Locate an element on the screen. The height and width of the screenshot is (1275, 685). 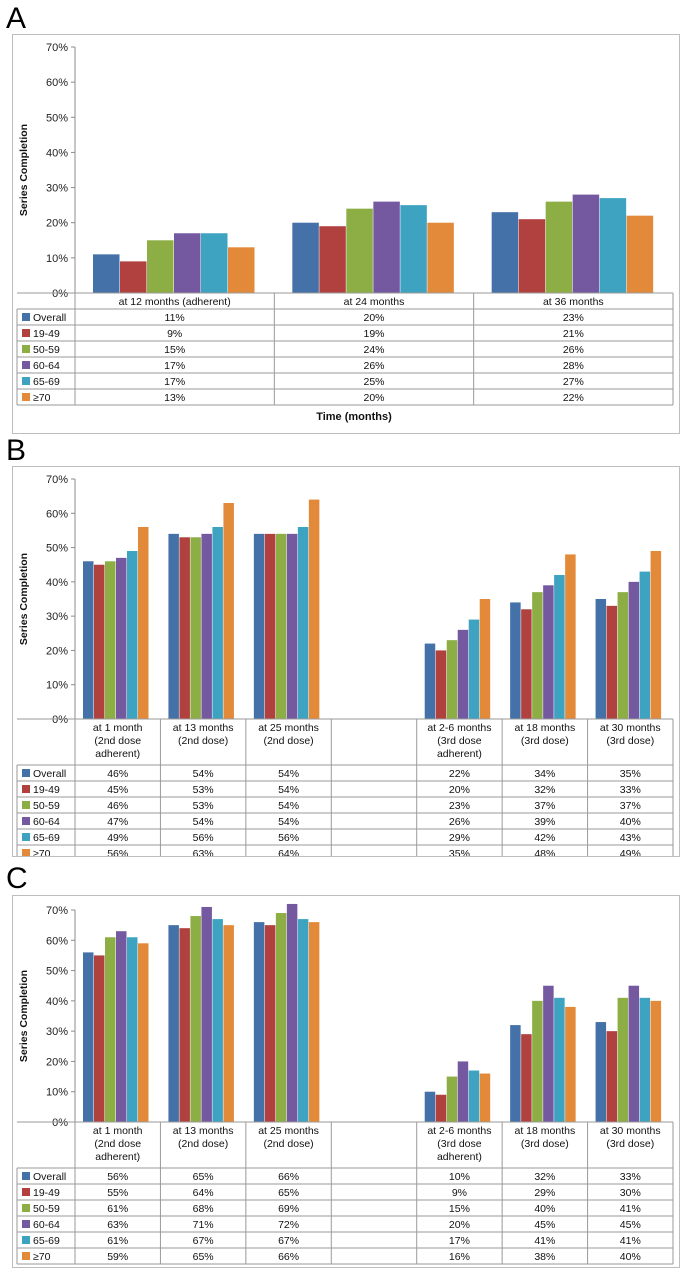
data-label: 19% is located at coordinates (373, 334).